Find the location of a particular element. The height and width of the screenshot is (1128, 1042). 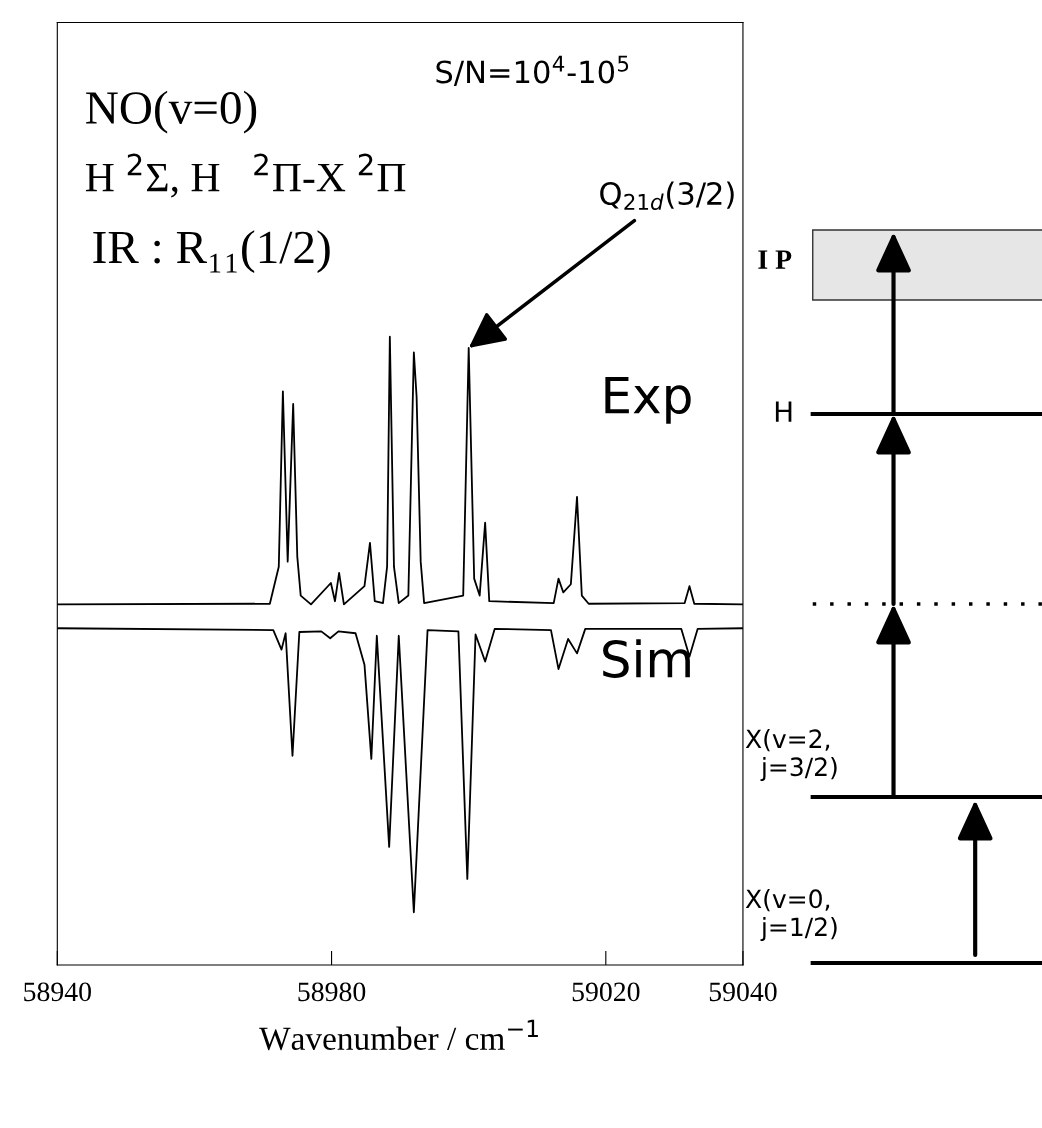

text: H $^{2}$Σ, H $^{2}$Π-X $^{2}$Π is located at coordinates (245, 175).